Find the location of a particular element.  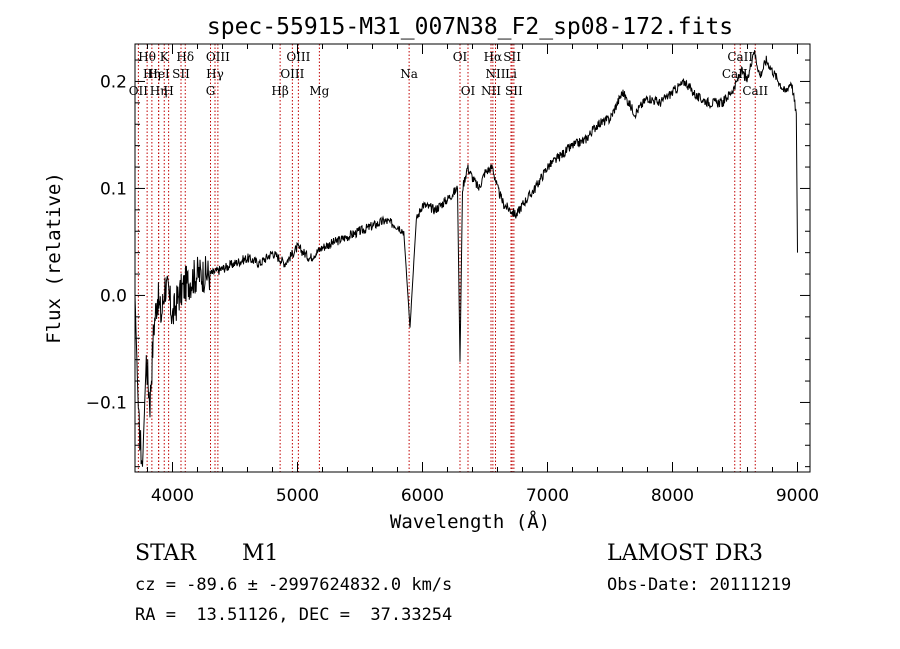

y-axis-label: Flux (relative) is located at coordinates (54, 258).